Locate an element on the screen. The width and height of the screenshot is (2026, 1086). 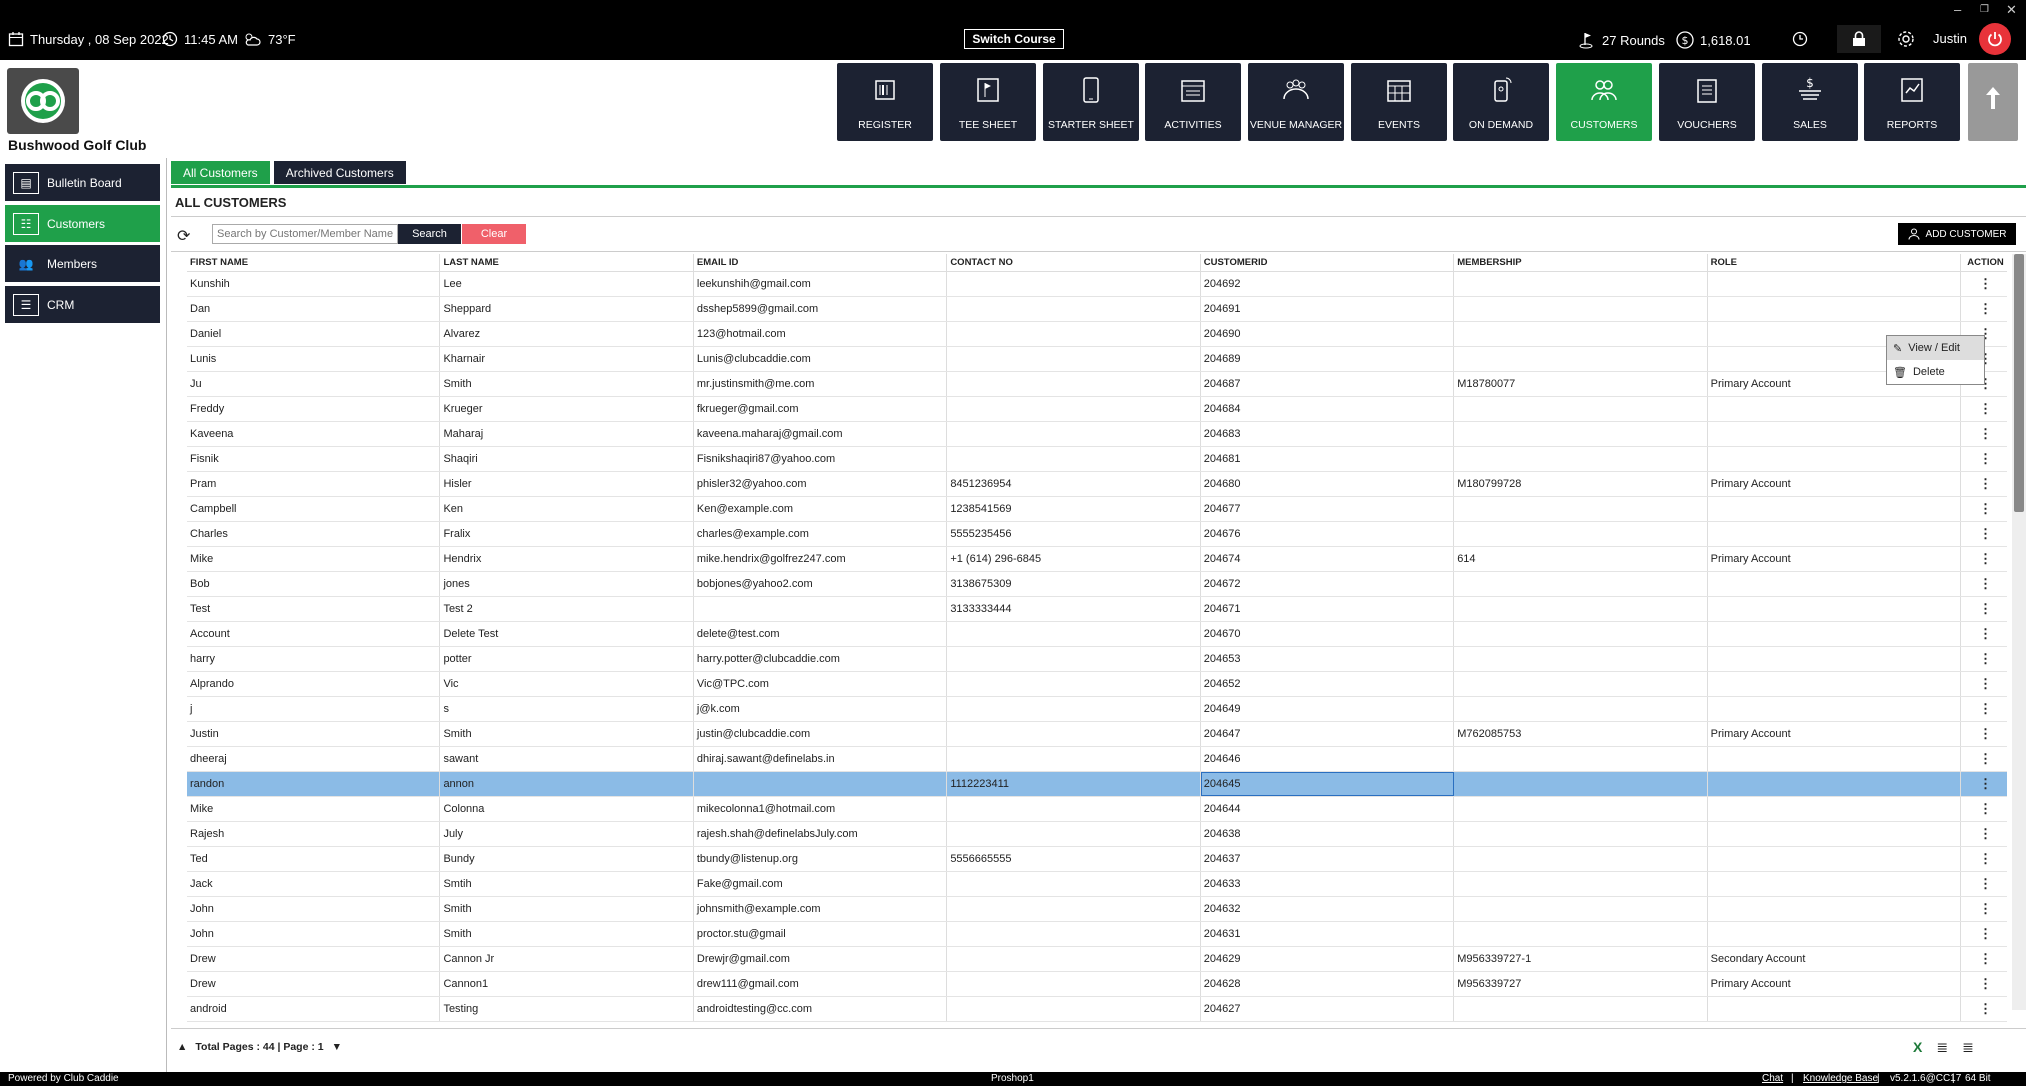
nav-events: EVENTS is located at coordinates (1399, 102).